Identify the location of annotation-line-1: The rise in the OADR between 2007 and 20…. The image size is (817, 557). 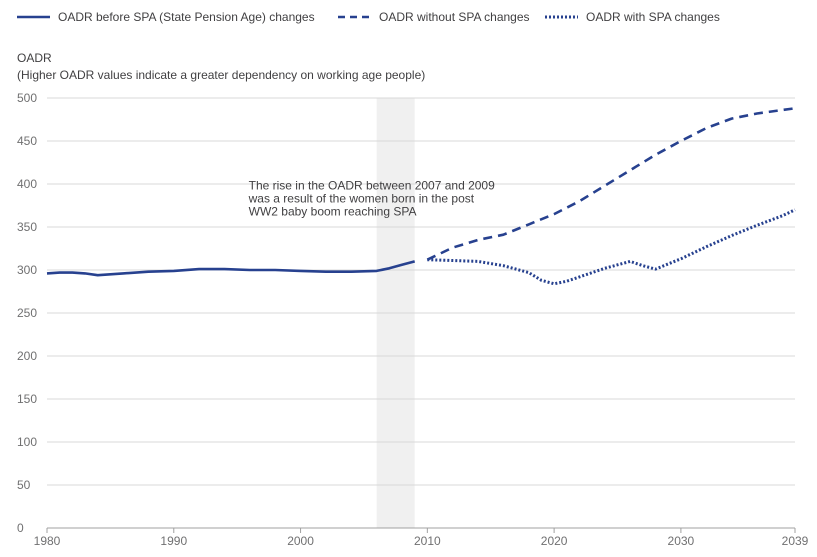
(372, 186).